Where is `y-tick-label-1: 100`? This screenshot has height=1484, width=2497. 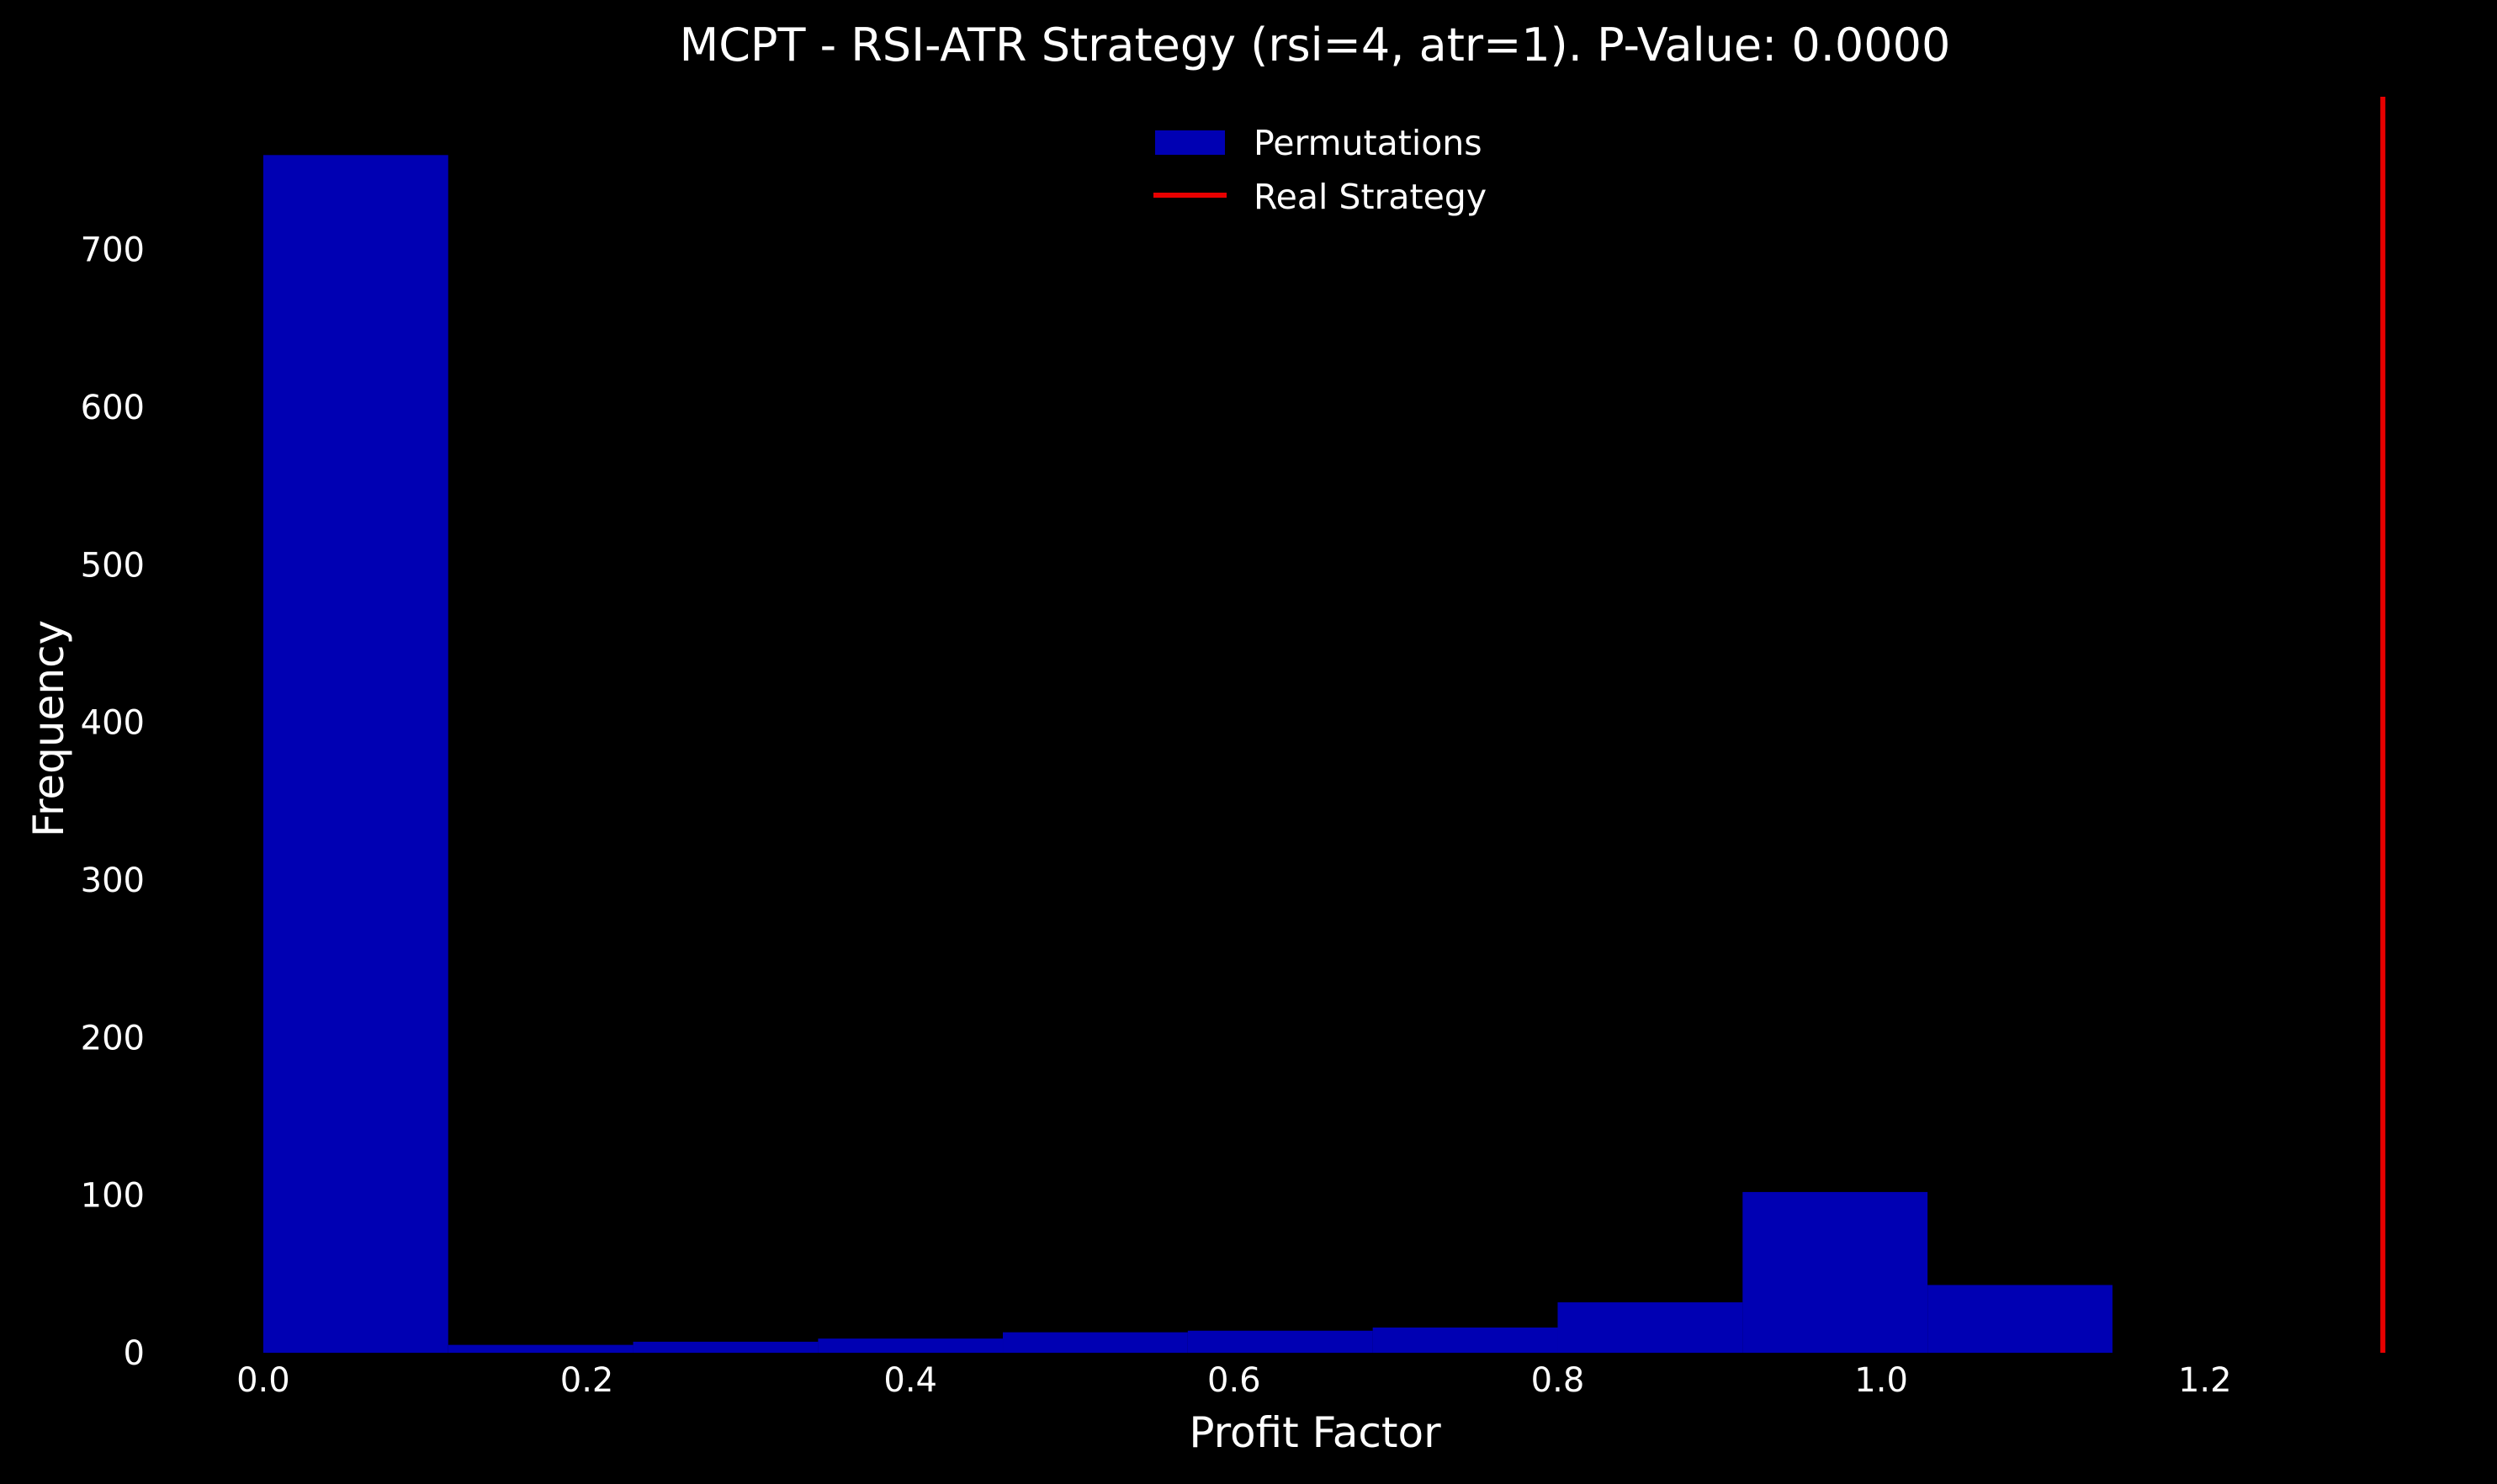 y-tick-label-1: 100 is located at coordinates (113, 1196).